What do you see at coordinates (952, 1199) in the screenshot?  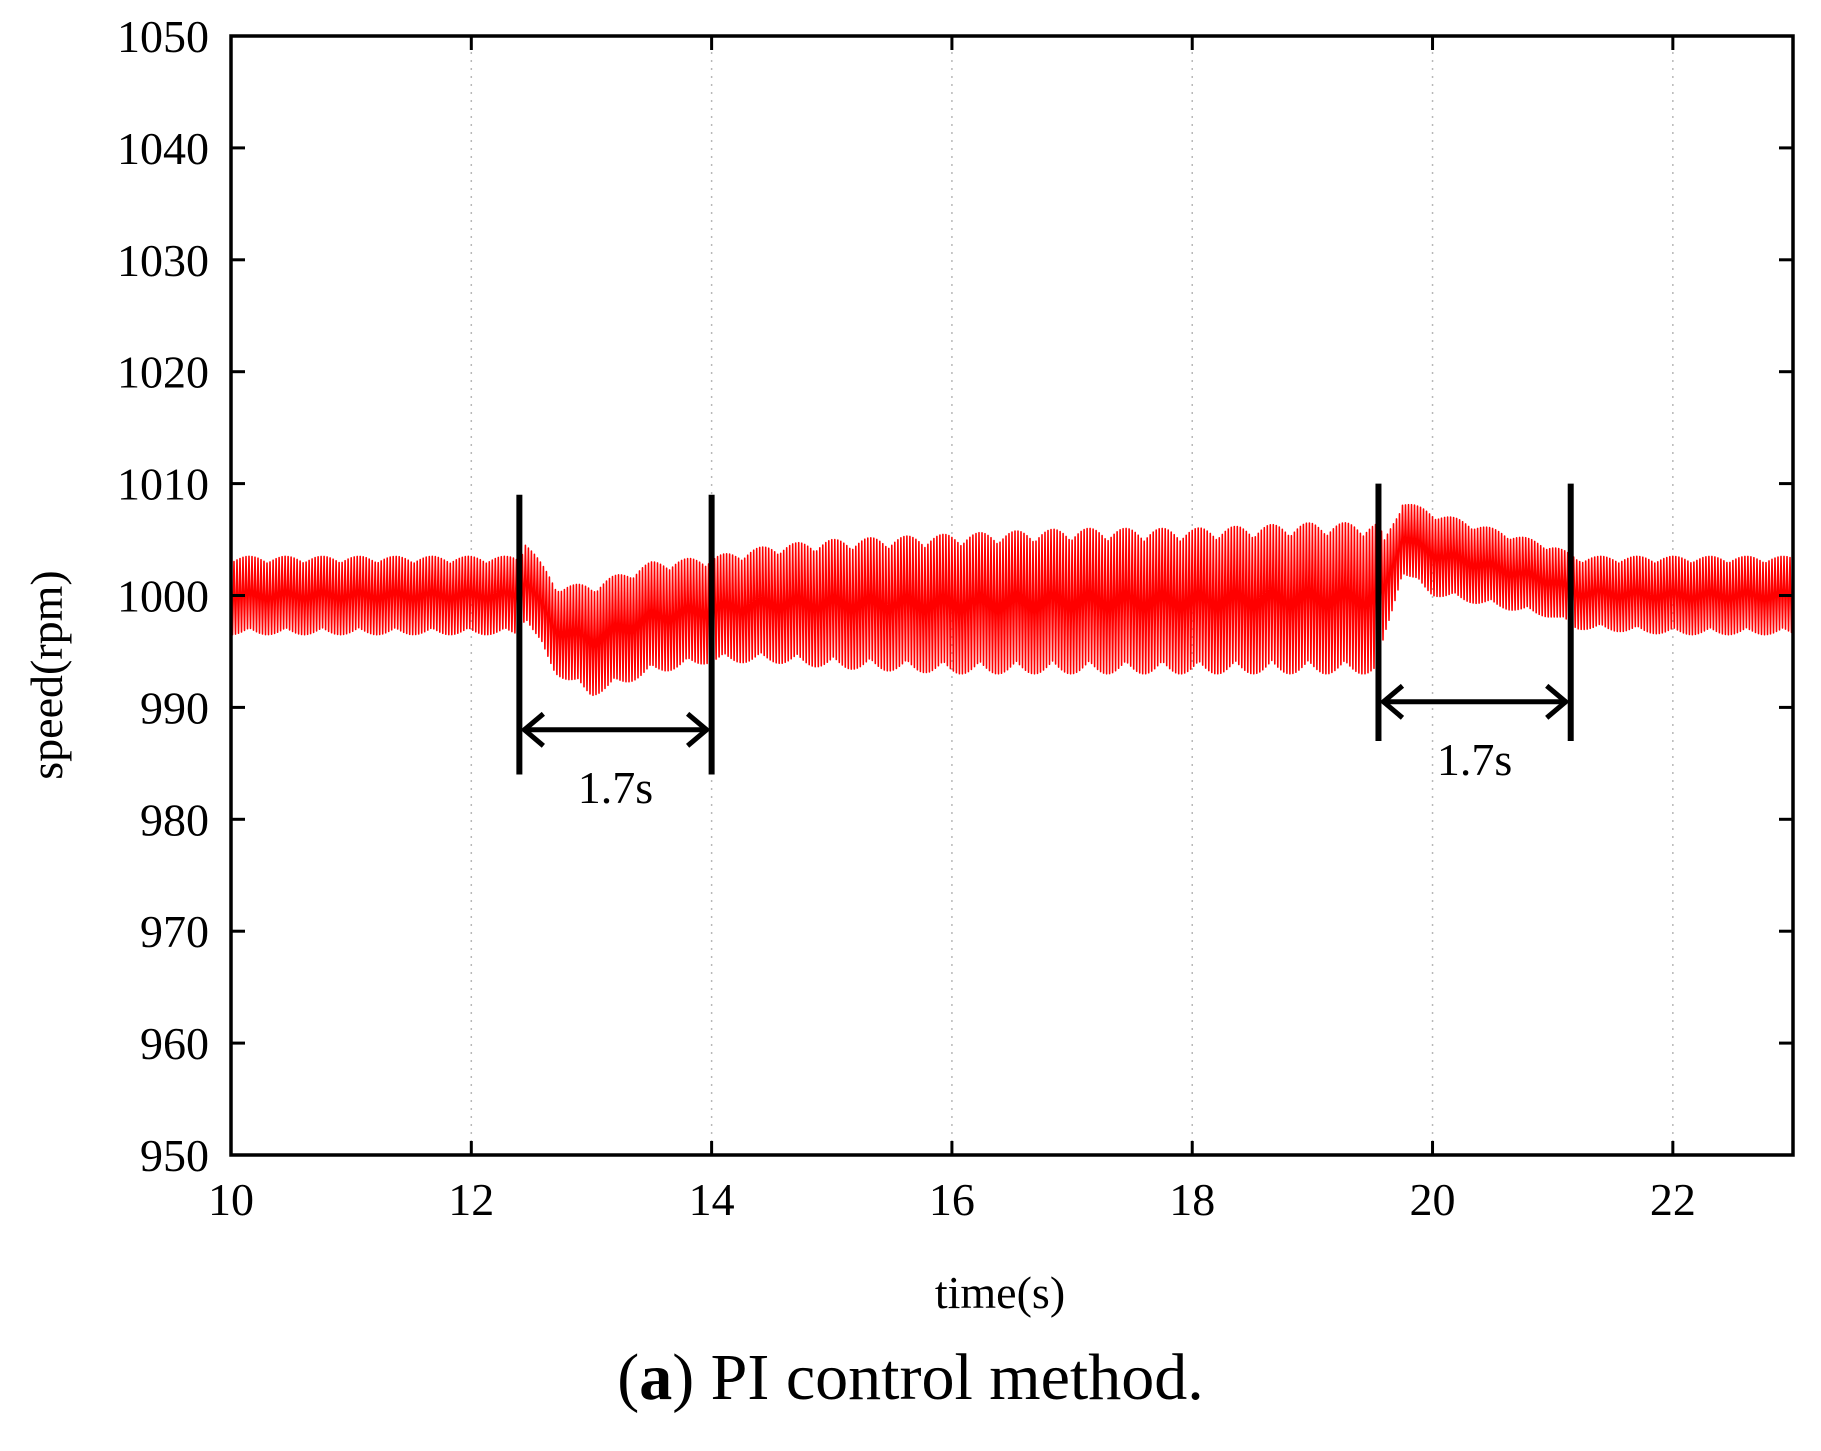 I see `x-tick-label: 16` at bounding box center [952, 1199].